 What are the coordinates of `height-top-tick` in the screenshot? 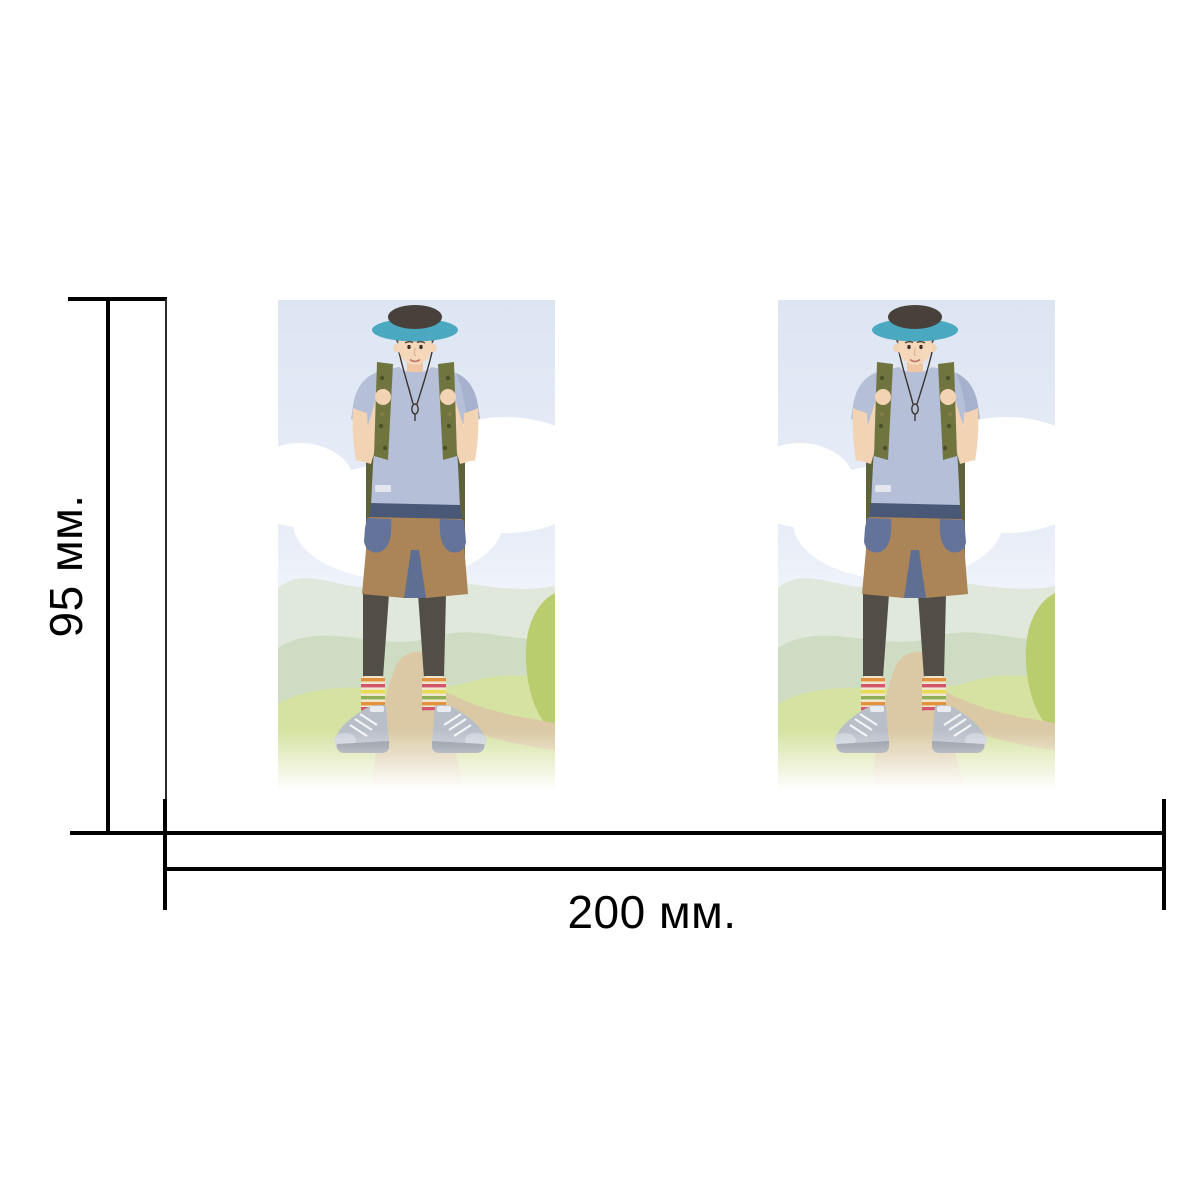 It's located at (117, 299).